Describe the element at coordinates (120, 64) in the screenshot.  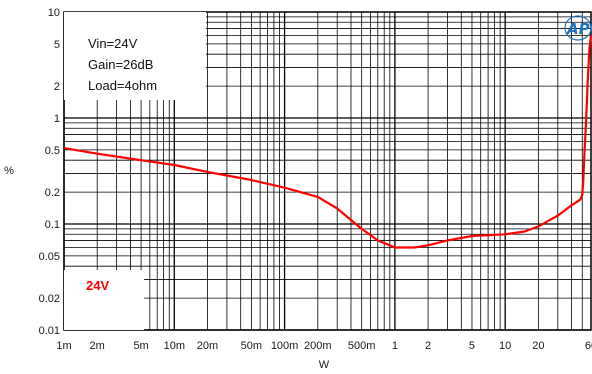
I see `annotation-gain: Gain=26dB` at that location.